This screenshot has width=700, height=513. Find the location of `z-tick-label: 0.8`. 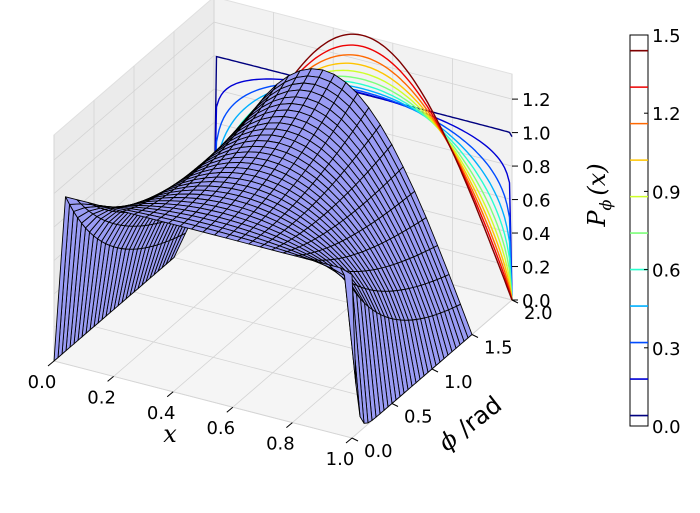

z-tick-label: 0.8 is located at coordinates (536, 167).